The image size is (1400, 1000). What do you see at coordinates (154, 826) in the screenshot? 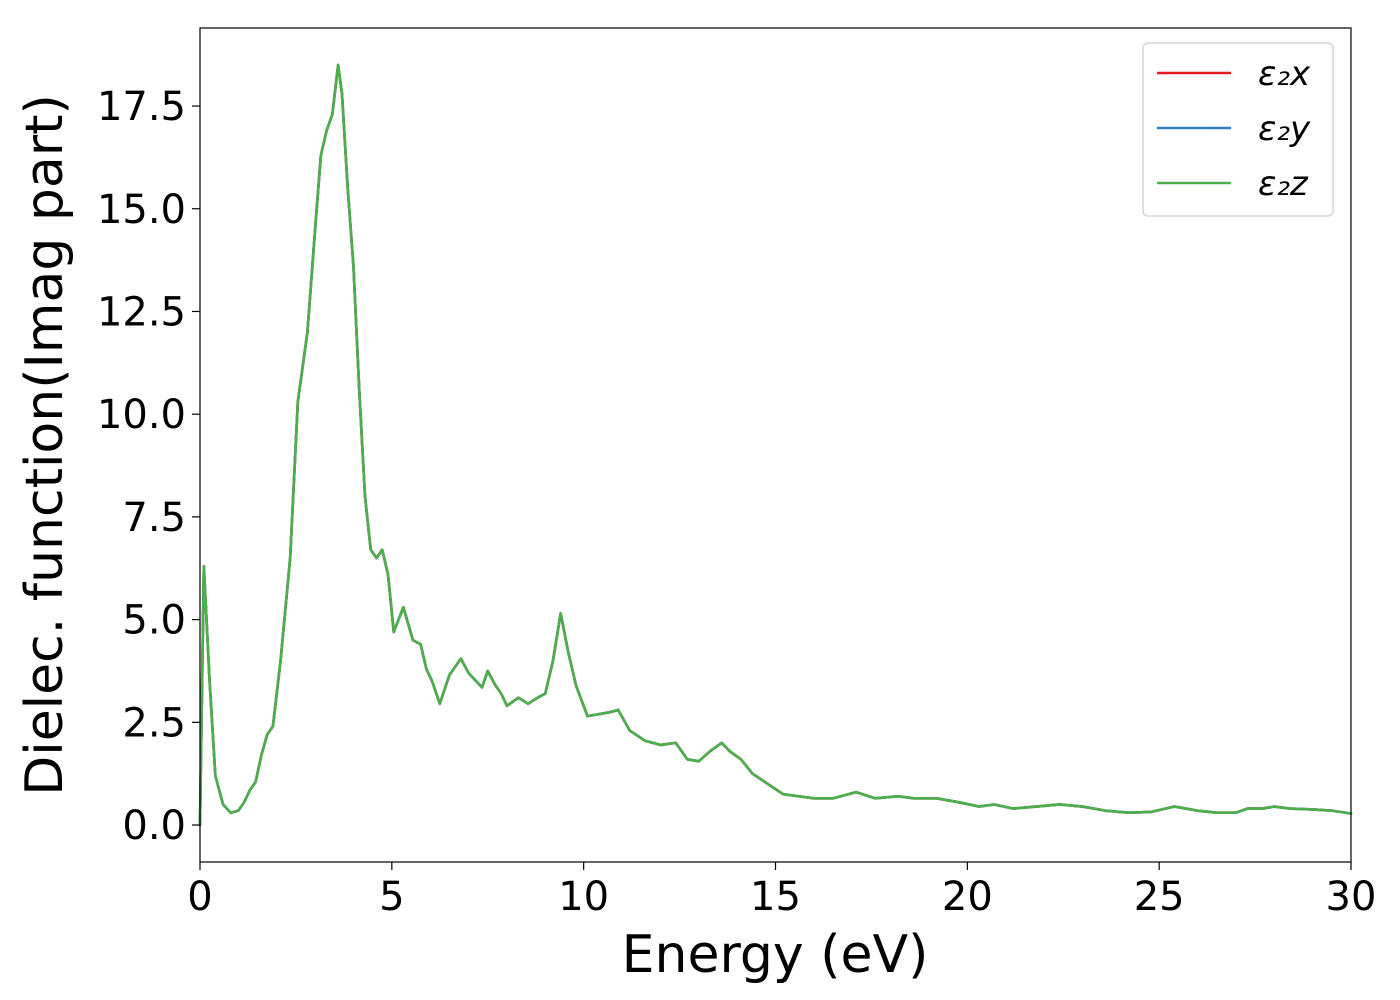
I see `y-tick-label: 0.0` at bounding box center [154, 826].